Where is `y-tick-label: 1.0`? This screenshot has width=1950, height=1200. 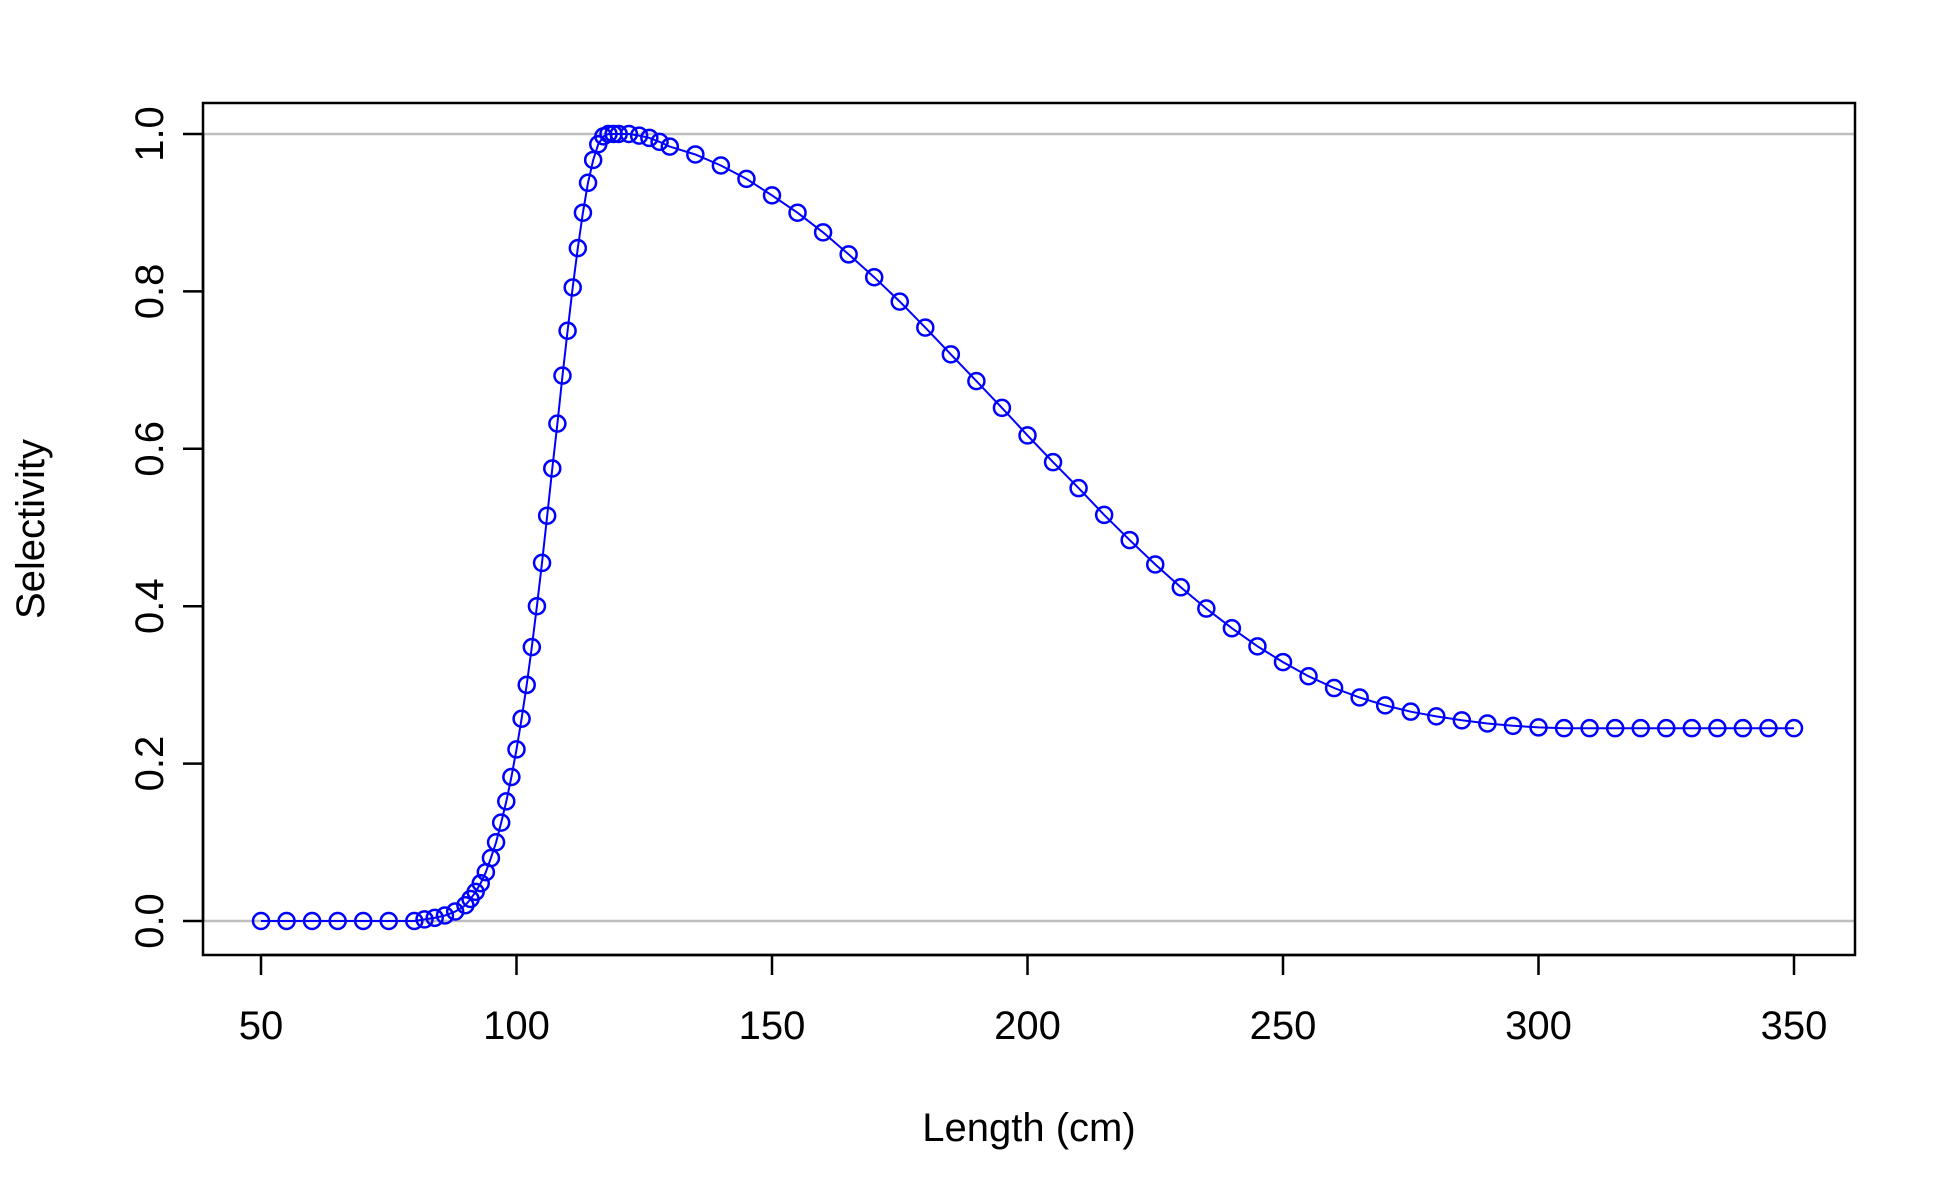
y-tick-label: 1.0 is located at coordinates (150, 134).